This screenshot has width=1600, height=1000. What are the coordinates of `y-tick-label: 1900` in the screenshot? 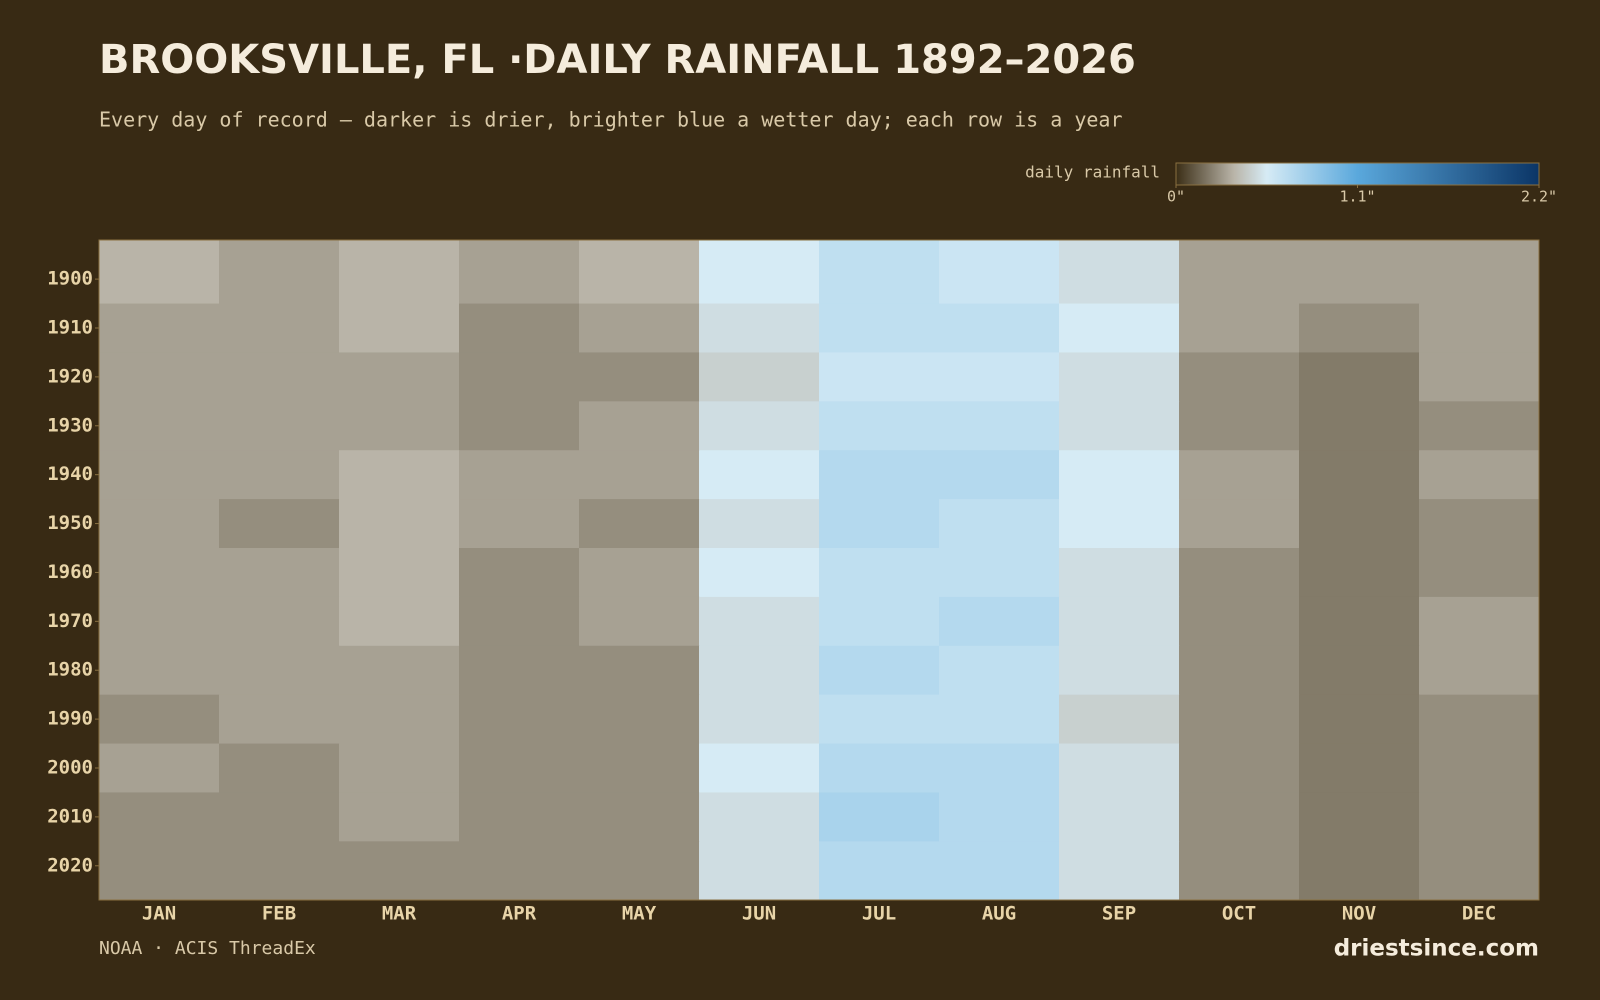 It's located at (70, 279).